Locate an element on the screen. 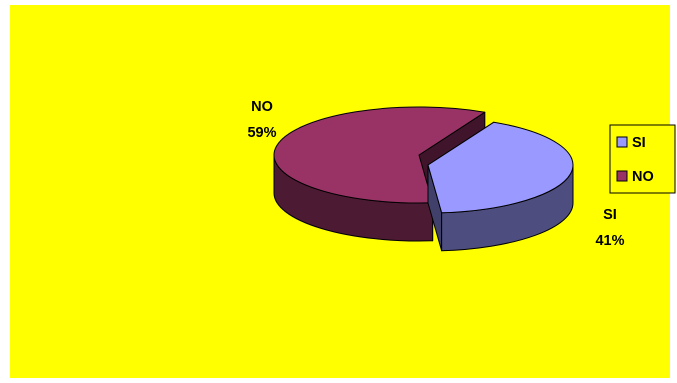 This screenshot has width=677, height=383. legend-box is located at coordinates (642, 159).